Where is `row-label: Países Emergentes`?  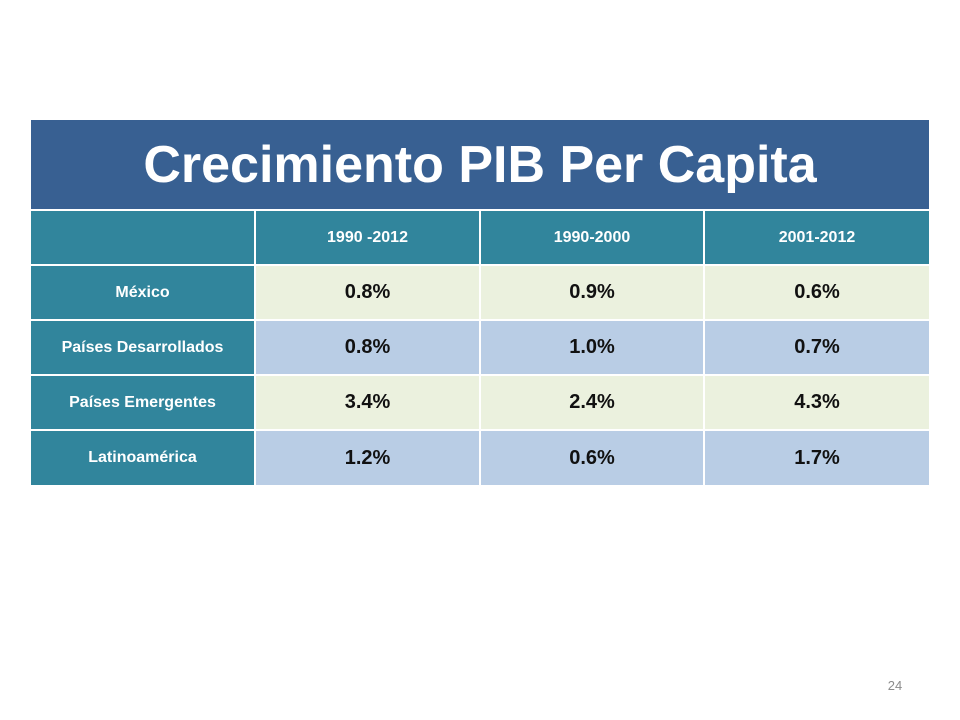 row-label: Países Emergentes is located at coordinates (143, 402).